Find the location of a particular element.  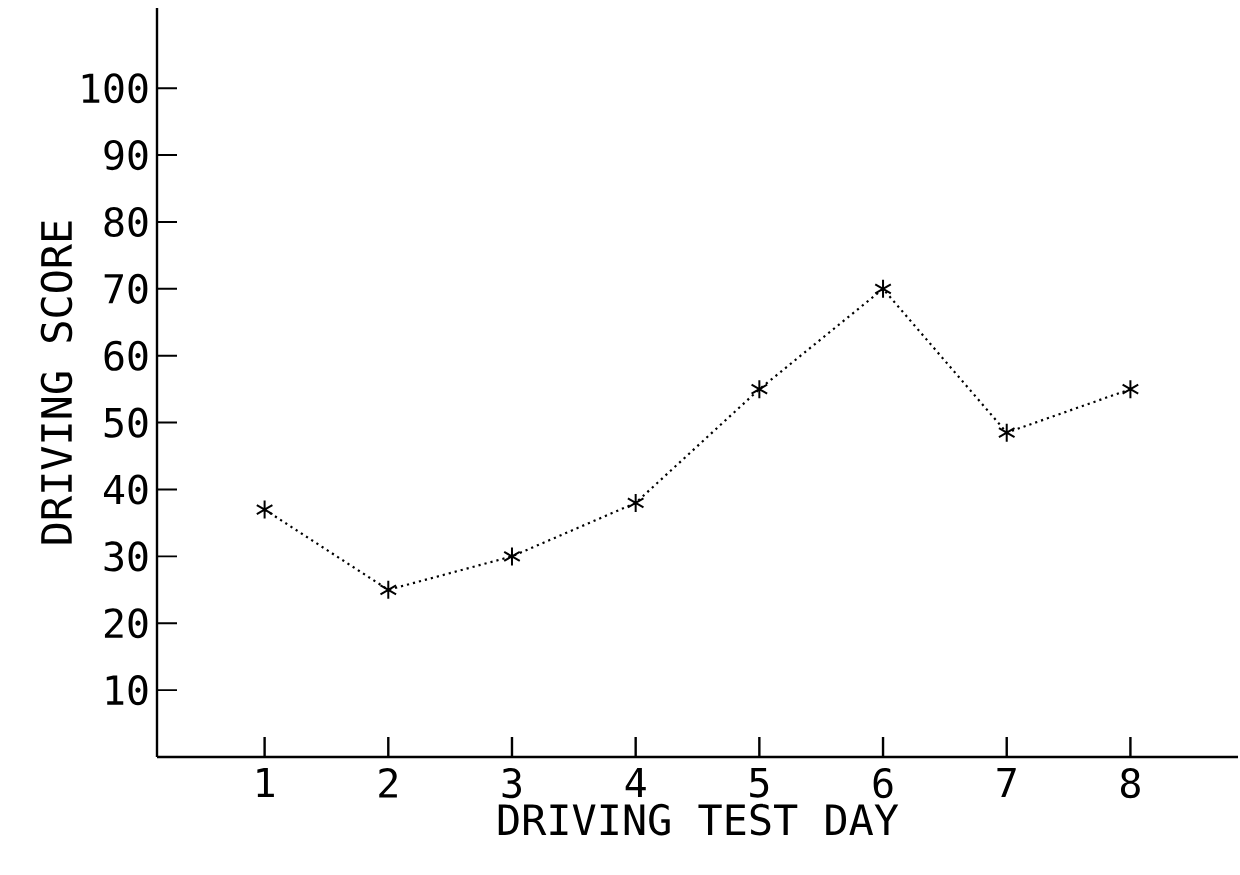

y-tick-label: 90 is located at coordinates (126, 155).